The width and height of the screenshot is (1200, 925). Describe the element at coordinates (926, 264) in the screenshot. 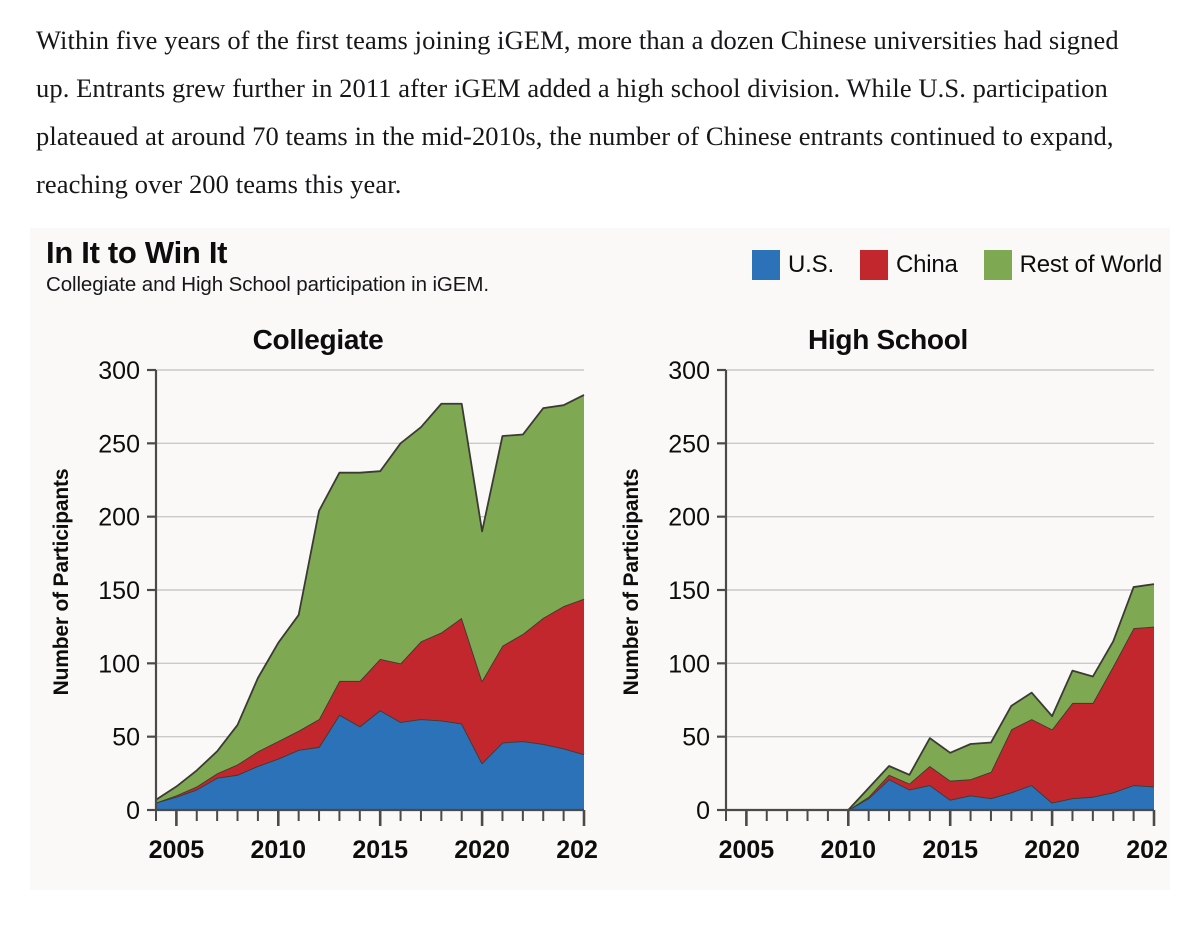

I see `legend-label: China` at that location.